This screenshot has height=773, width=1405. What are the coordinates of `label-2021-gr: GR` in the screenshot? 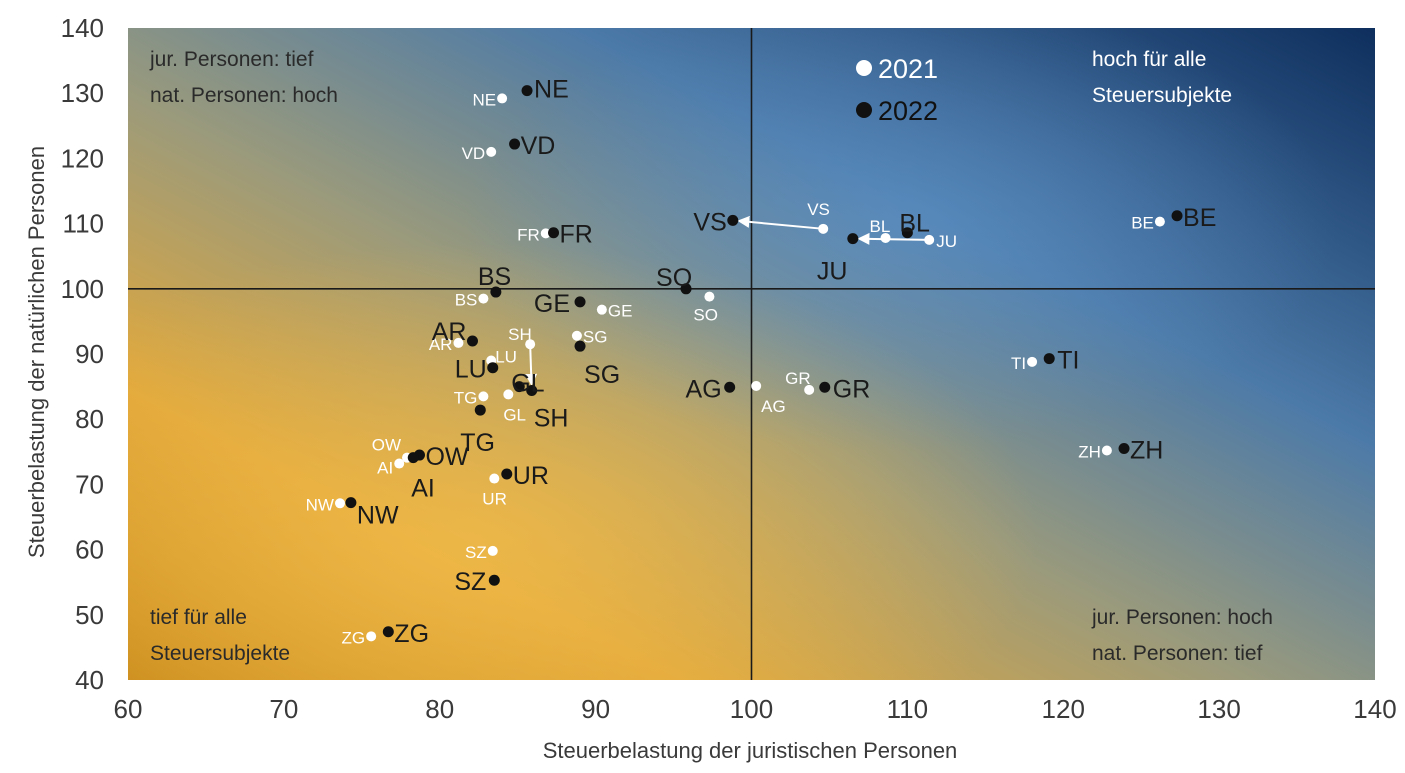 It's located at (798, 378).